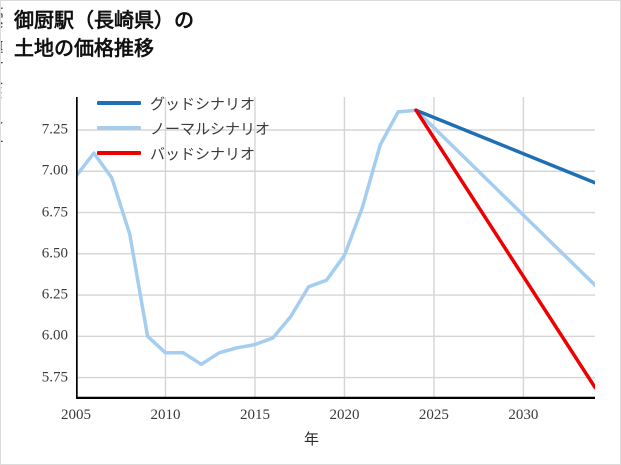 The image size is (621, 465). I want to click on x-tick-label: 2020, so click(344, 415).